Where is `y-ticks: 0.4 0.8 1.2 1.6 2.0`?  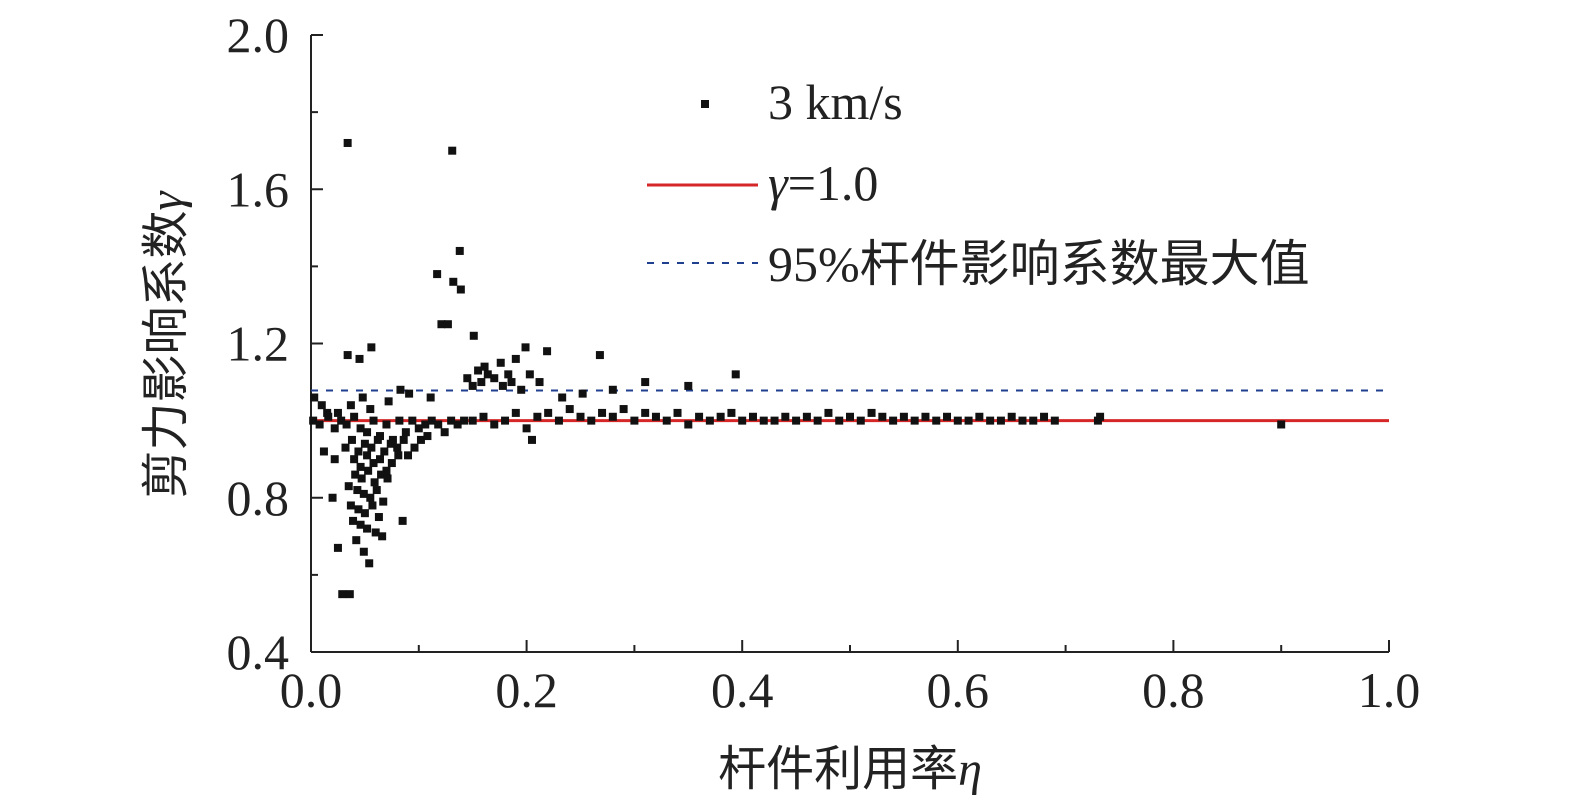 y-ticks: 0.4 0.8 1.2 1.6 2.0 is located at coordinates (275, 343).